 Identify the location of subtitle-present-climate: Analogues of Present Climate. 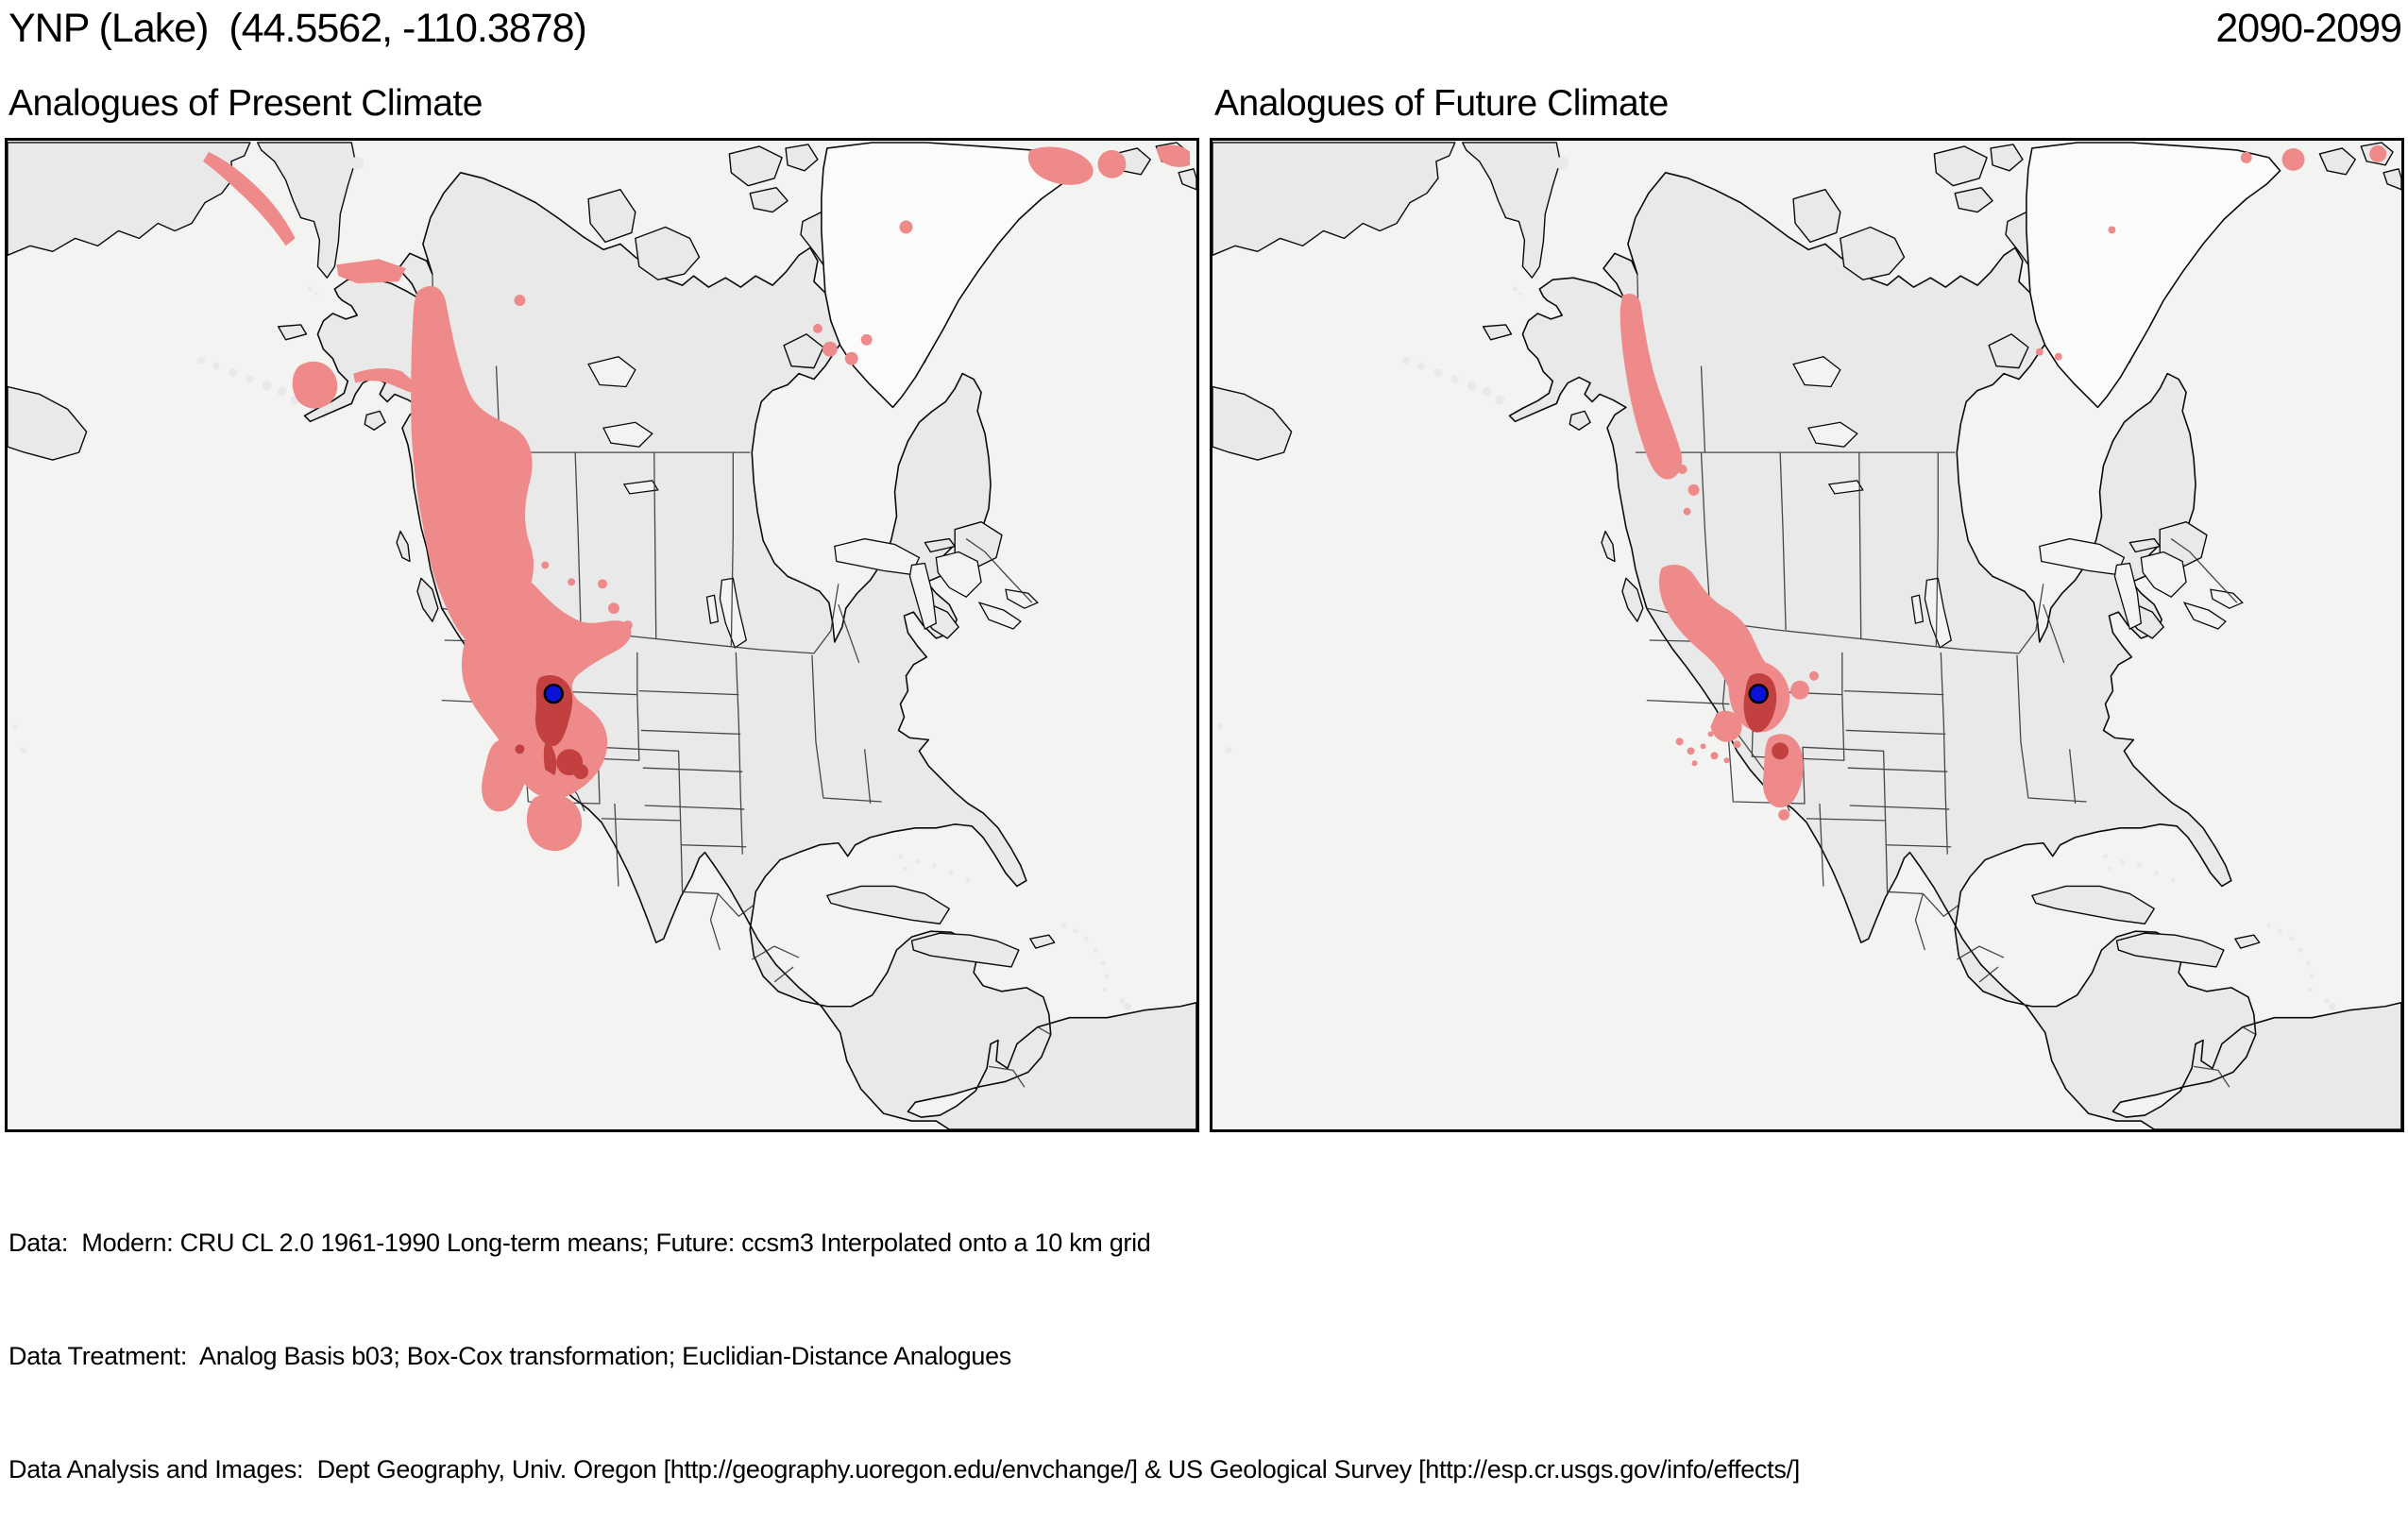
(245, 103).